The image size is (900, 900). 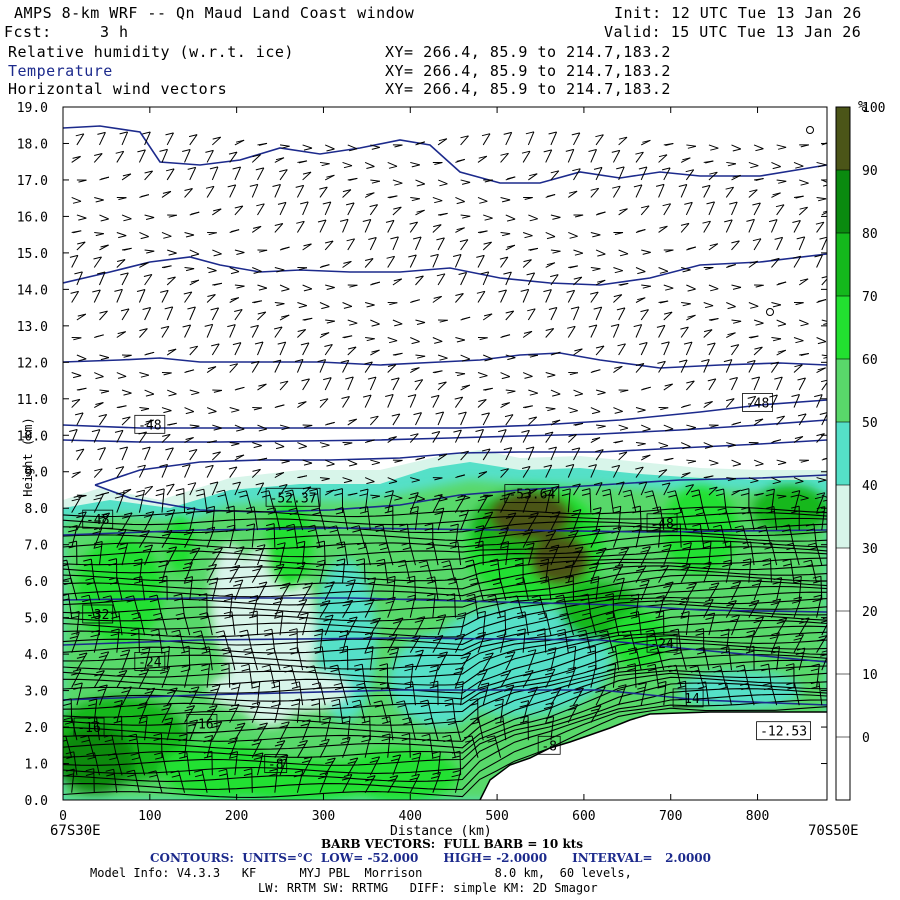 I want to click on x-tick-label: 400, so click(x=410, y=816).